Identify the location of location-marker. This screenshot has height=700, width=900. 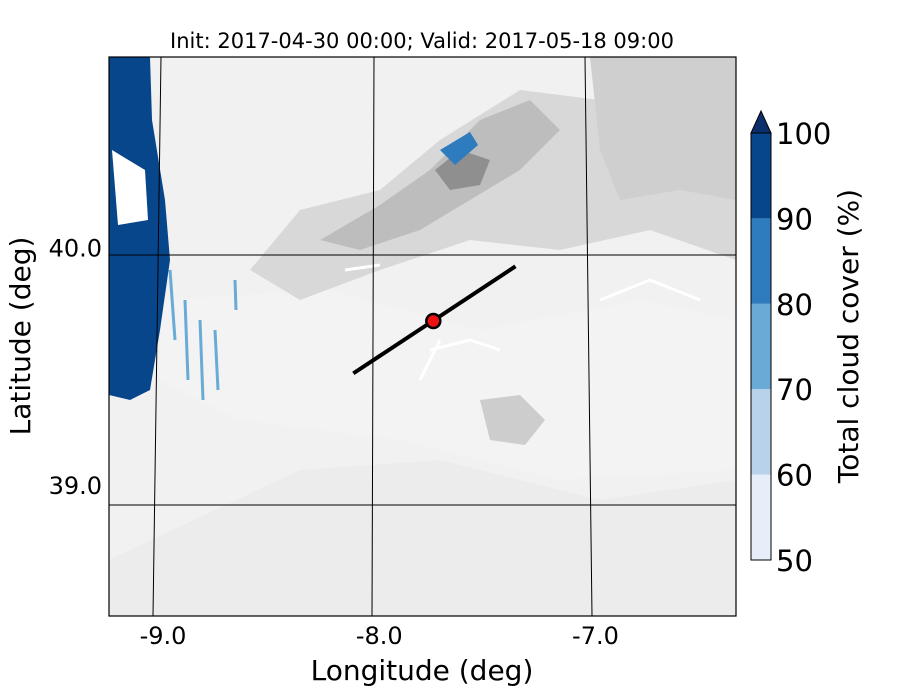
(433, 321).